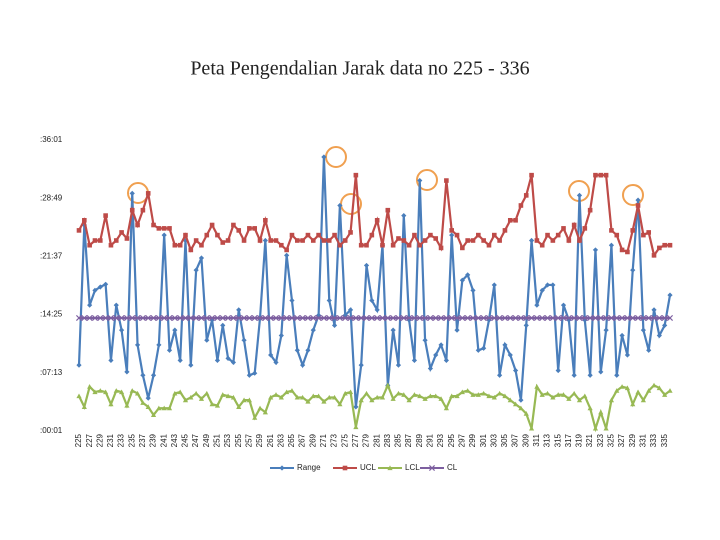 This screenshot has height=540, width=720. I want to click on x-tick-label: 229, so click(99, 440).